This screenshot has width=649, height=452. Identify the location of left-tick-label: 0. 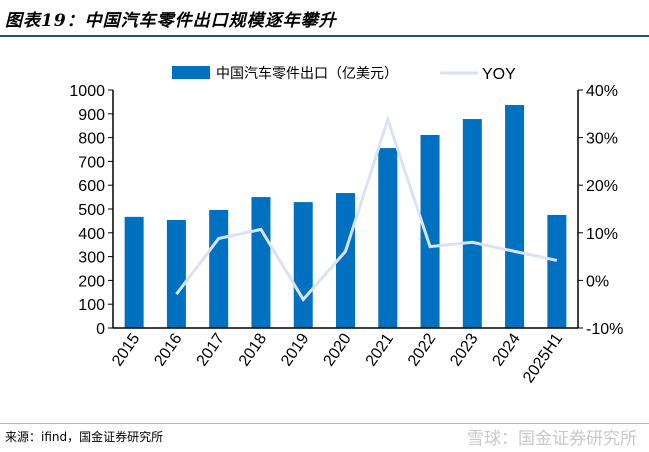
(100, 329).